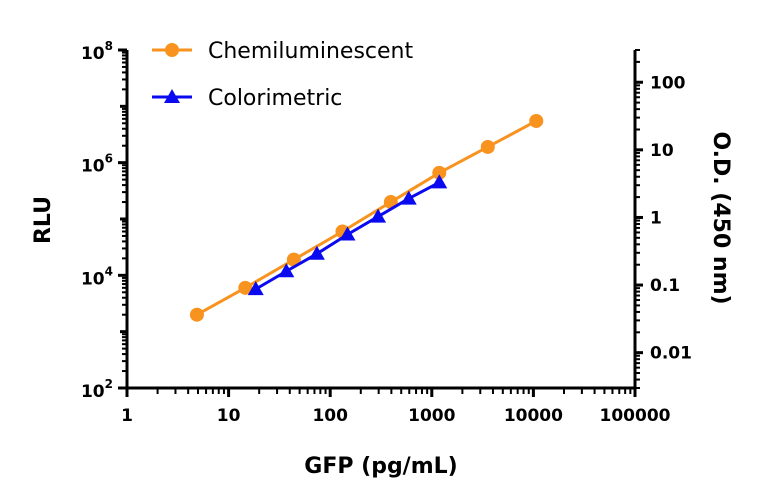  What do you see at coordinates (275, 98) in the screenshot?
I see `legend-label-colorimetric: Colorimetric` at bounding box center [275, 98].